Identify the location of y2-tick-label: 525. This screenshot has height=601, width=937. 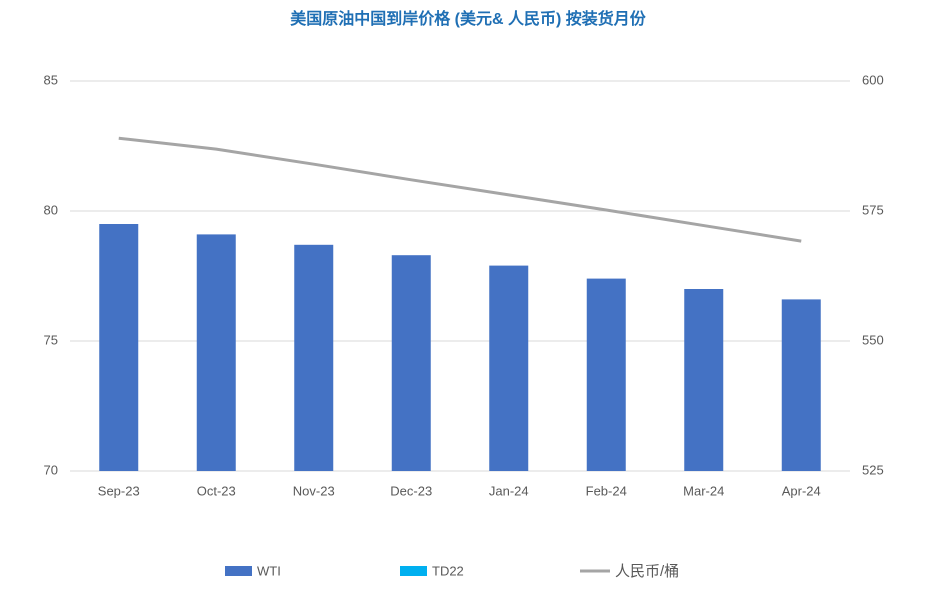
(873, 469).